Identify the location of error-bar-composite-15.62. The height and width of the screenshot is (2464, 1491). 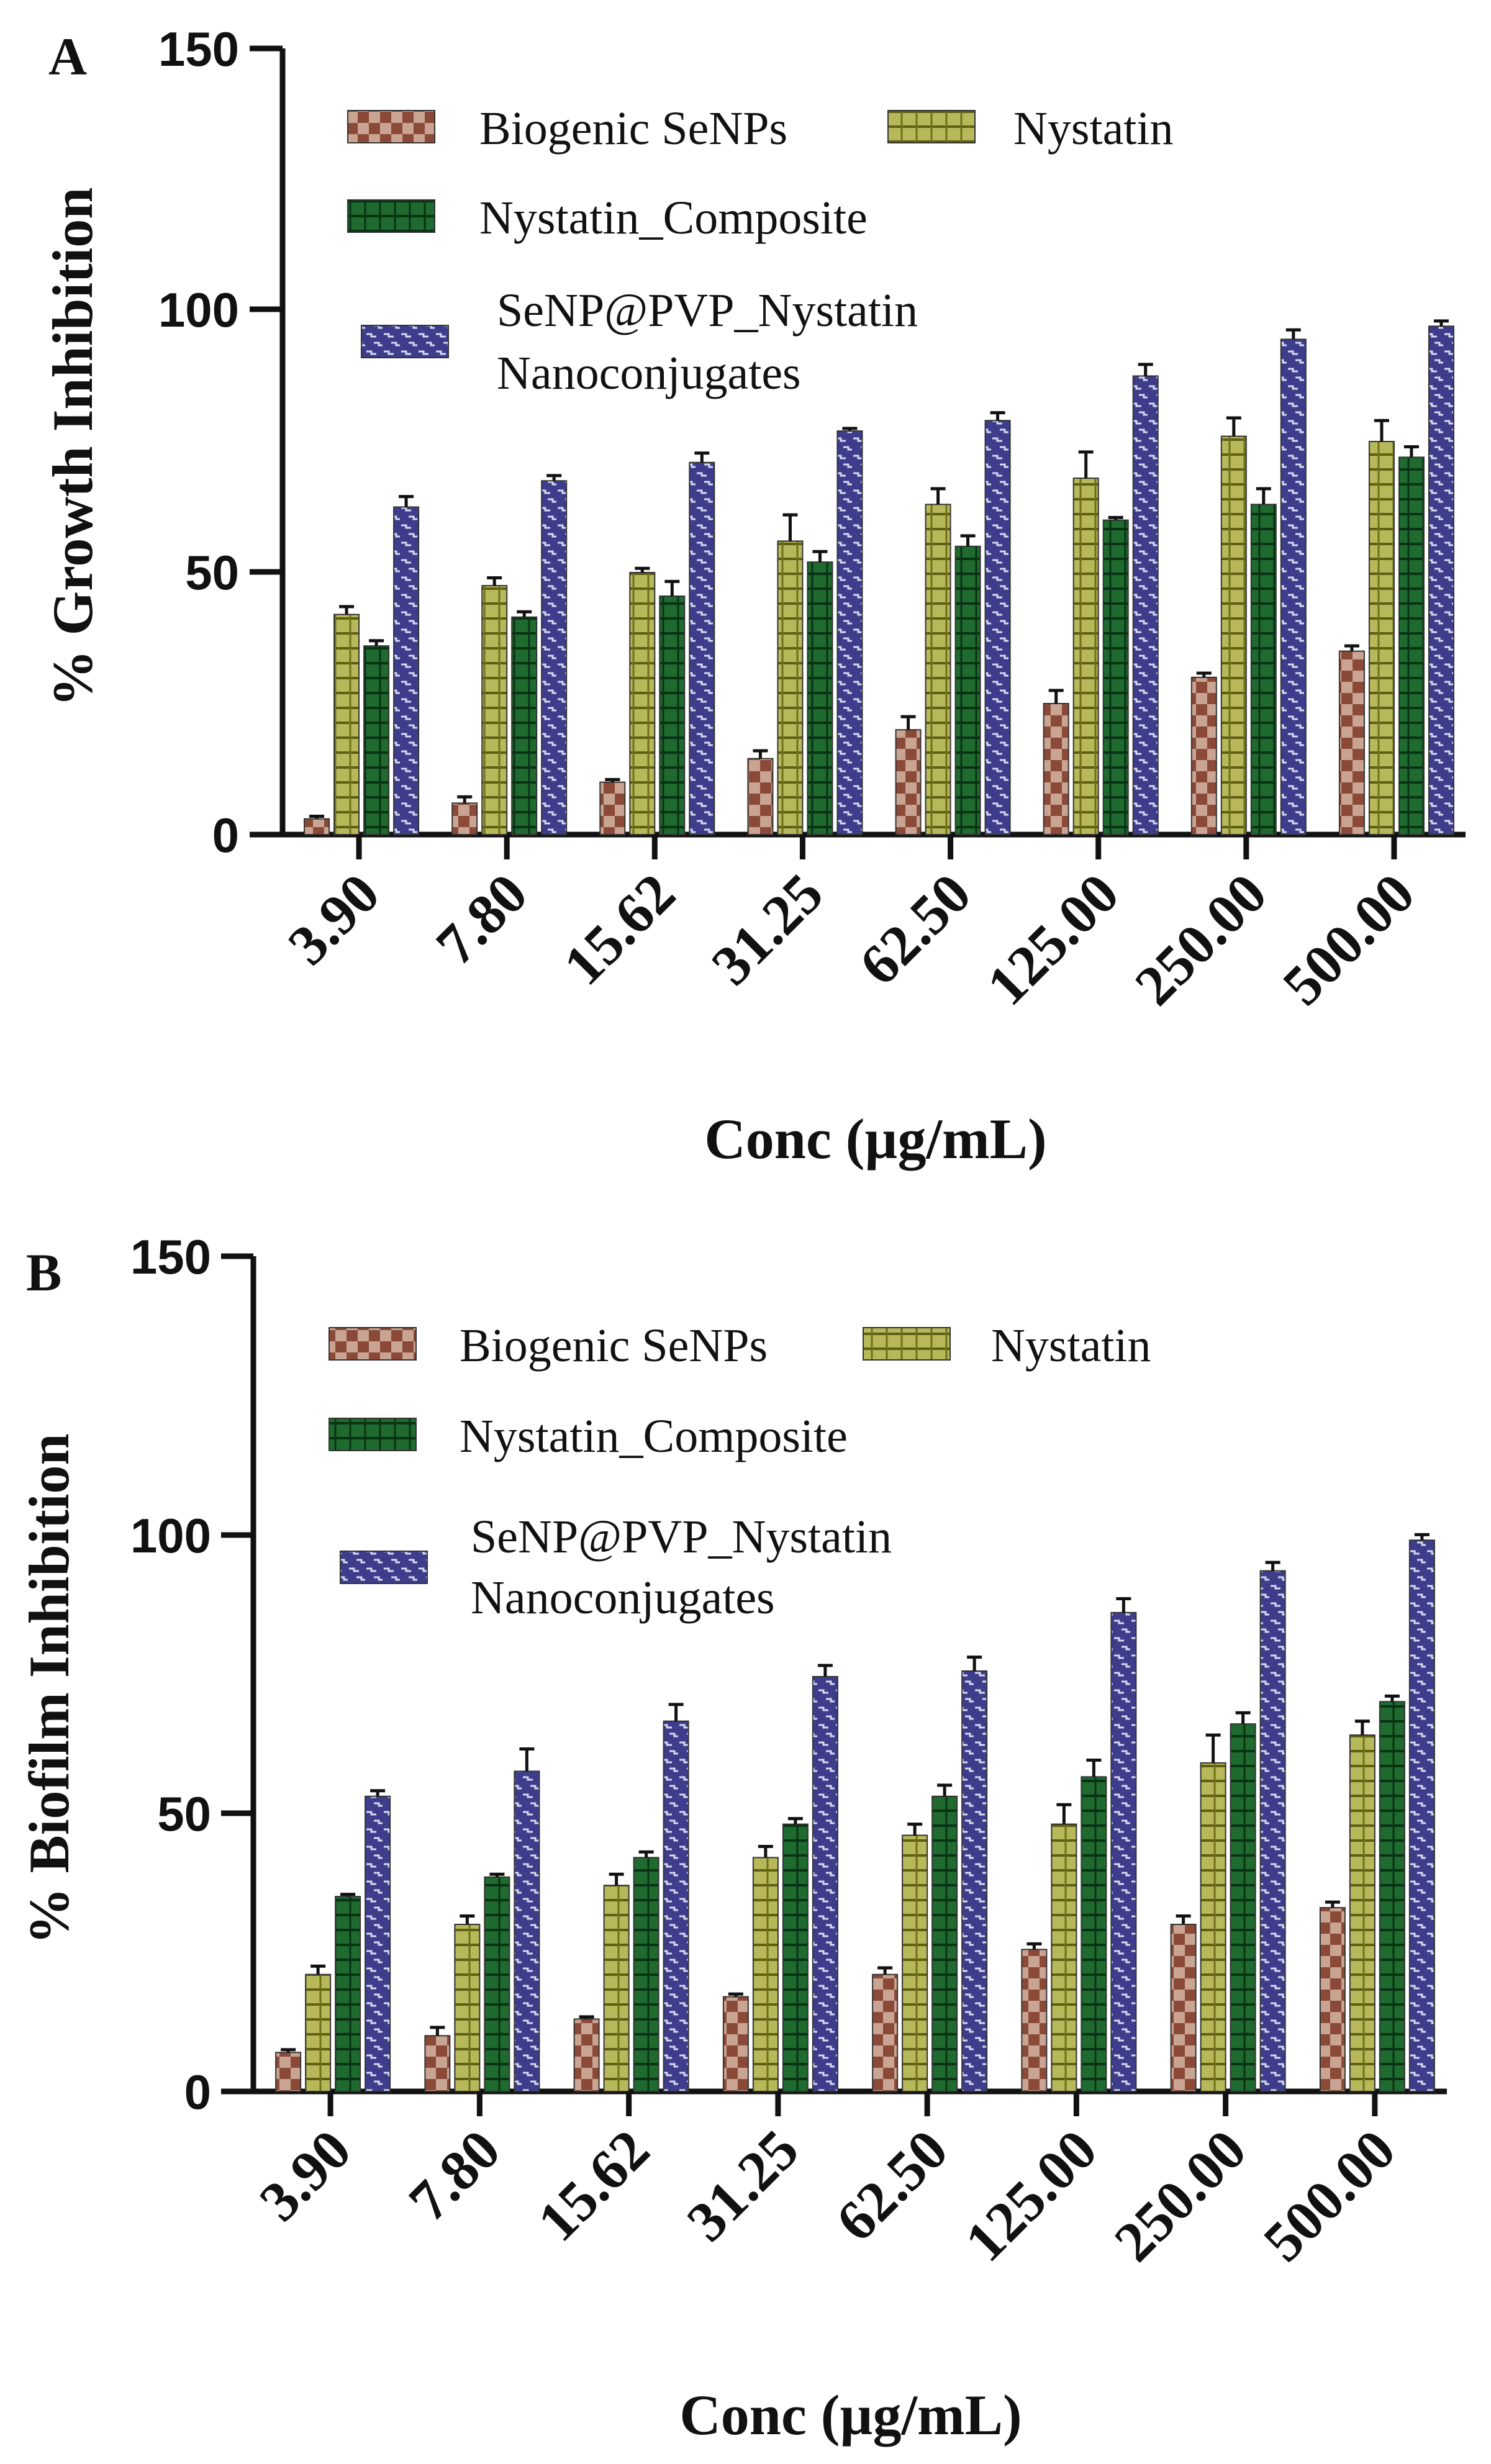
(672, 588).